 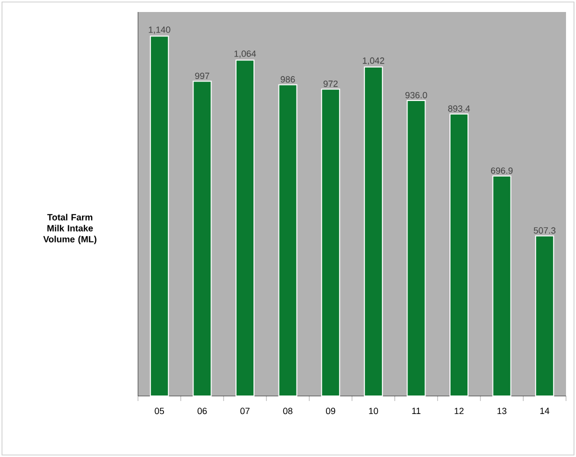 I want to click on data-label: 1,042, so click(x=373, y=61).